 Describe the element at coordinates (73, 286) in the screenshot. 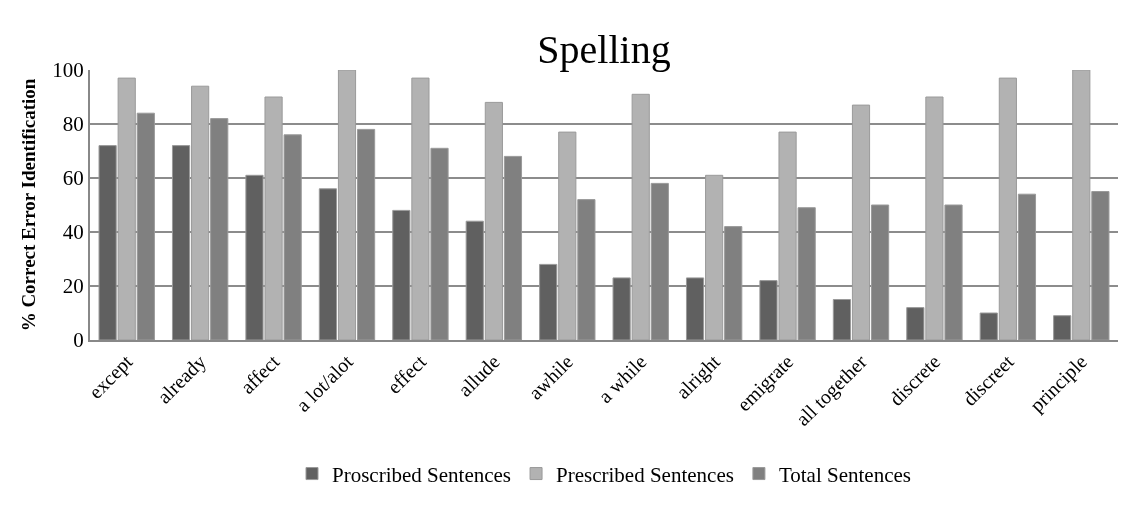

I see `y-tick-label: 20` at that location.